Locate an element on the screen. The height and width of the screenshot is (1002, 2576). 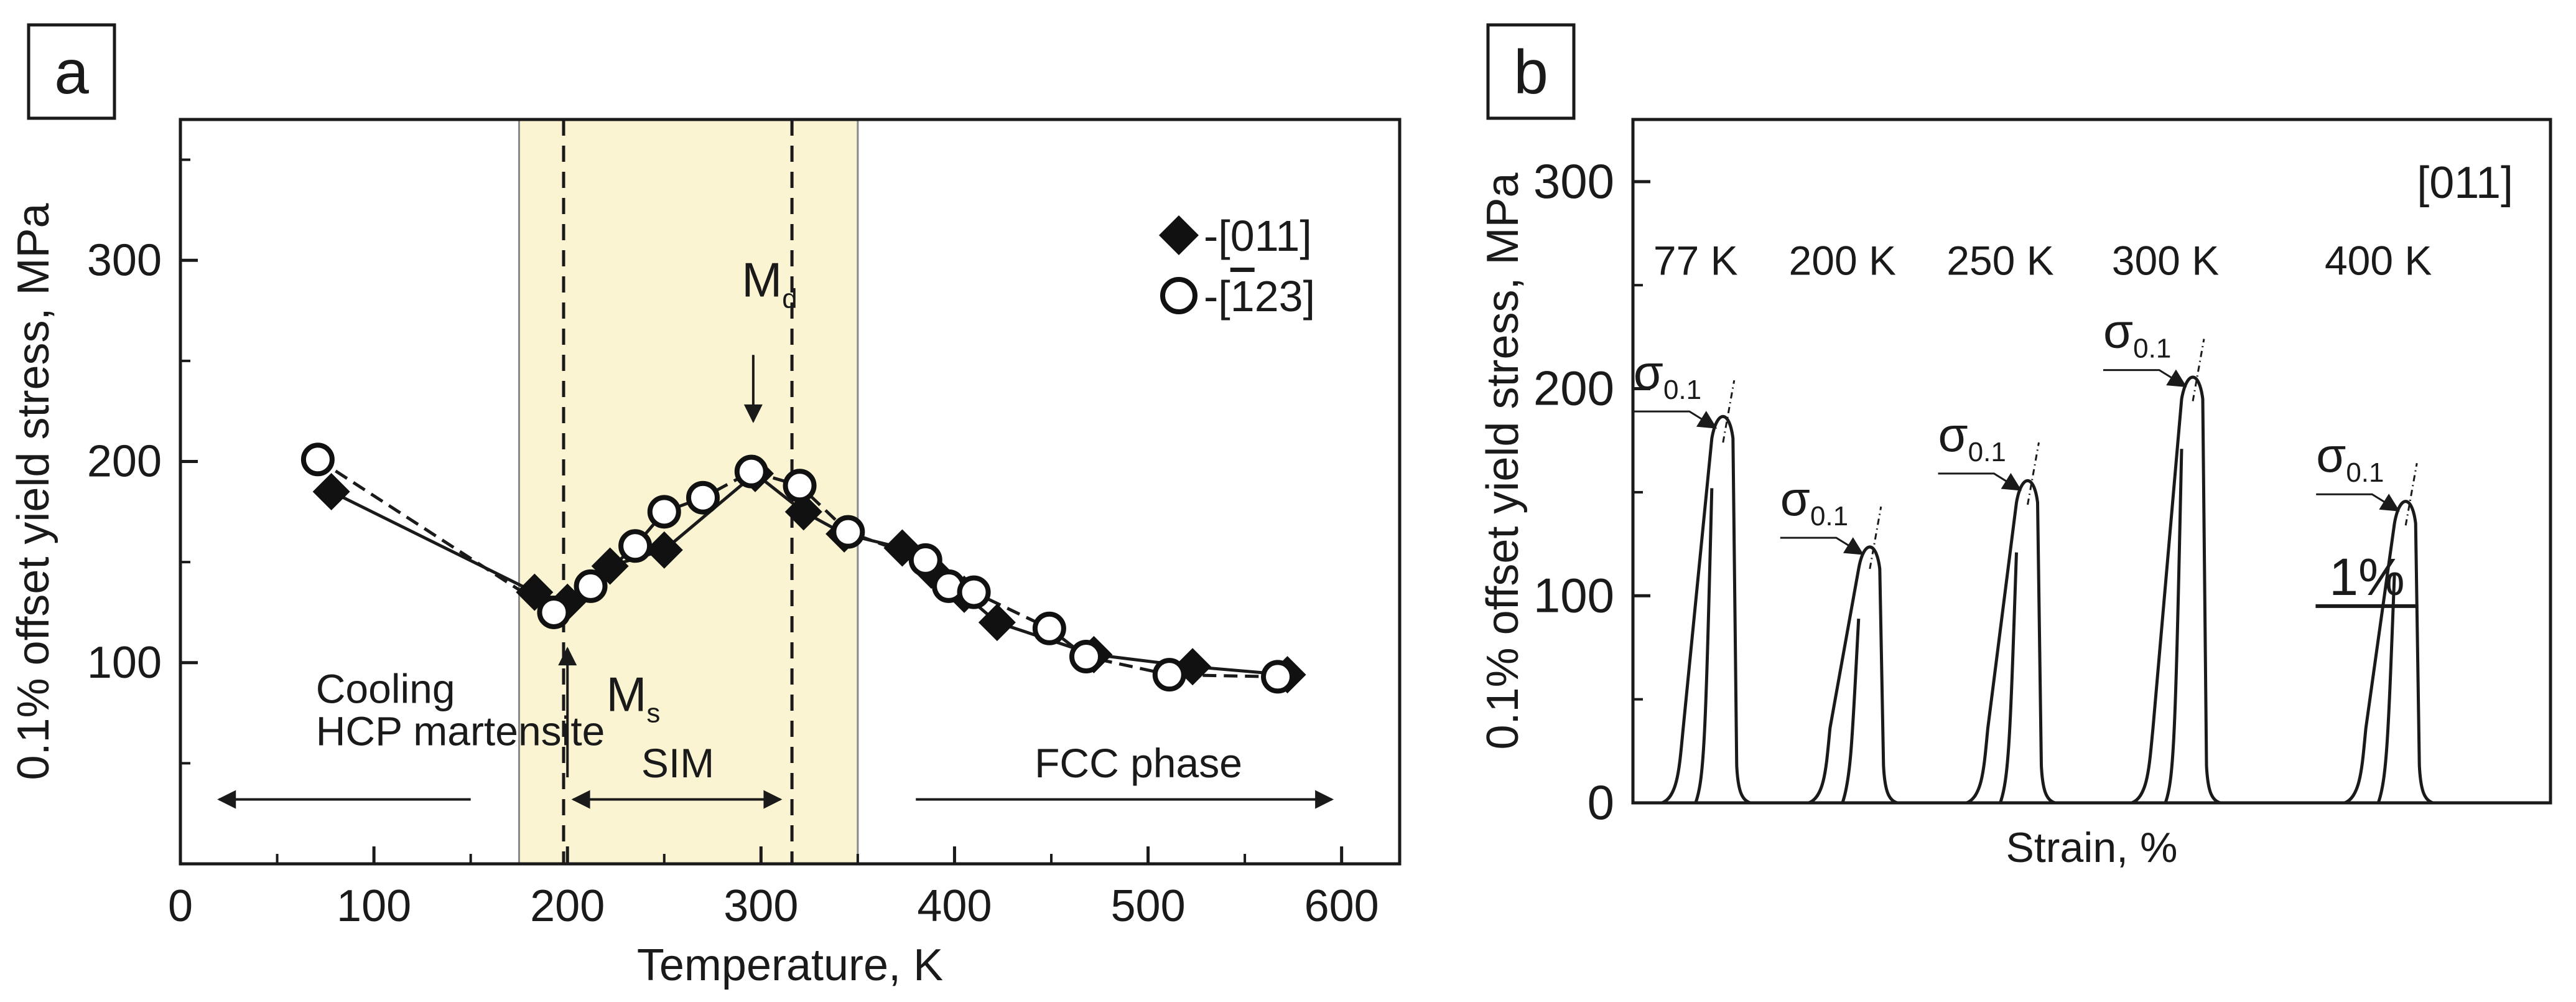
x-tick-label: 100 is located at coordinates (374, 906).